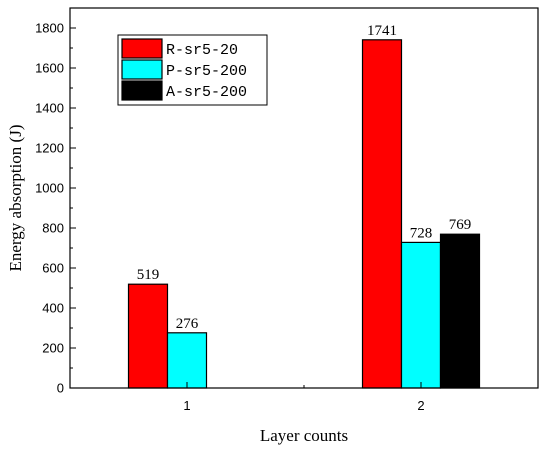 Image resolution: width=550 pixels, height=450 pixels. Describe the element at coordinates (49, 68) in the screenshot. I see `y-tick-label: 1600` at that location.